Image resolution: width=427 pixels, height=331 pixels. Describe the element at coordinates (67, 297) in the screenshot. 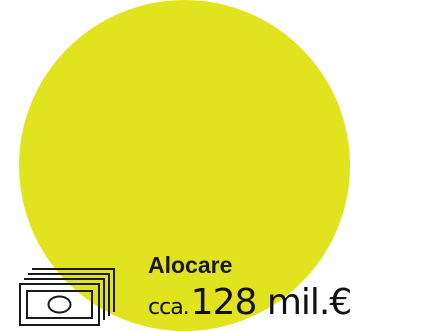

I see `money-stack-icon` at that location.